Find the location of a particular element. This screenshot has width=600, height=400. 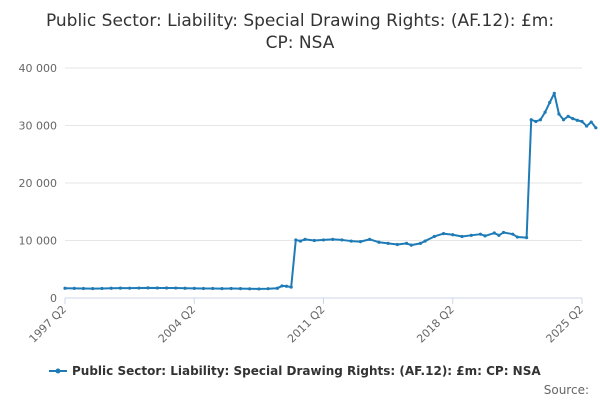

y-tick-label: 40 000 is located at coordinates (38, 68).